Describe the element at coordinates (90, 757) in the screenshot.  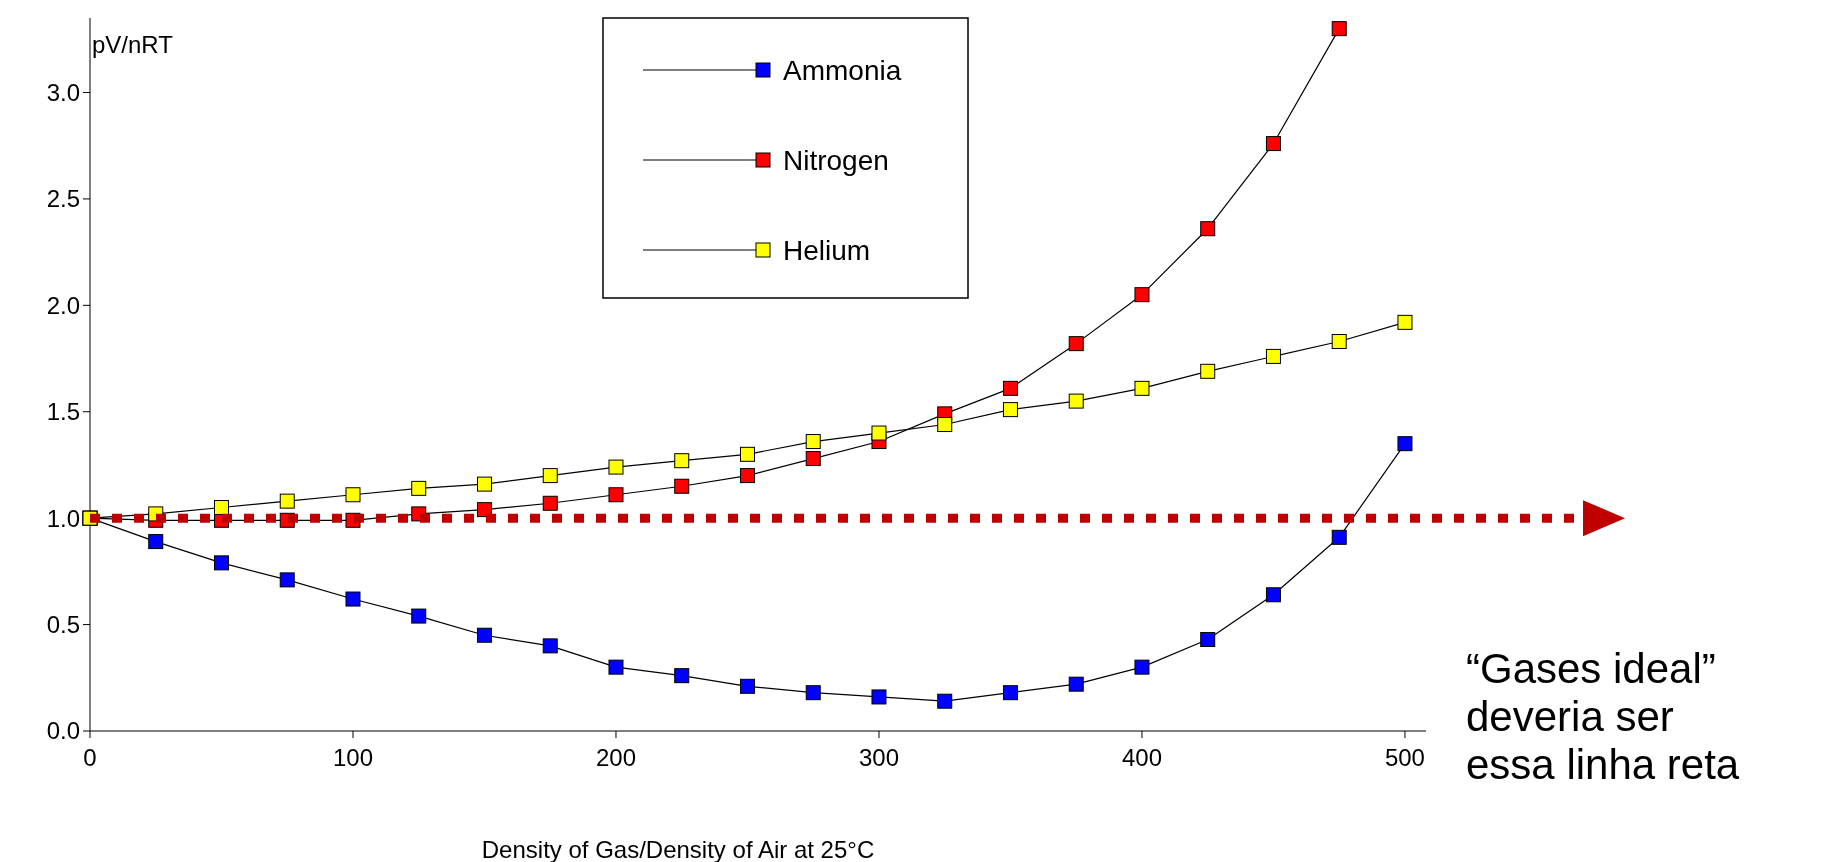
I see `x-tick-label: 0` at that location.